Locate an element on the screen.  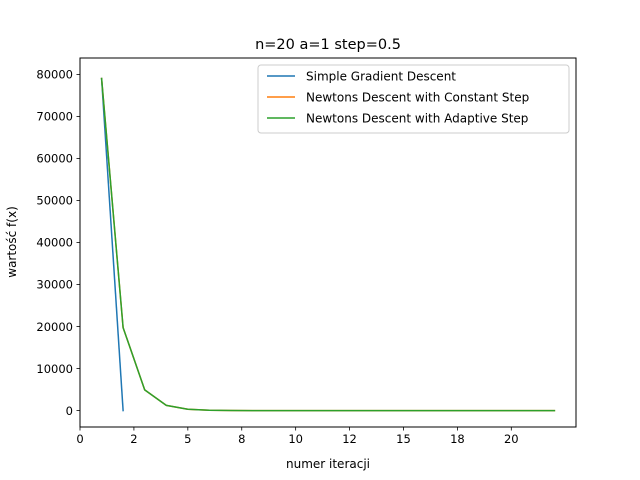
x-tick-label: 5 is located at coordinates (187, 439).